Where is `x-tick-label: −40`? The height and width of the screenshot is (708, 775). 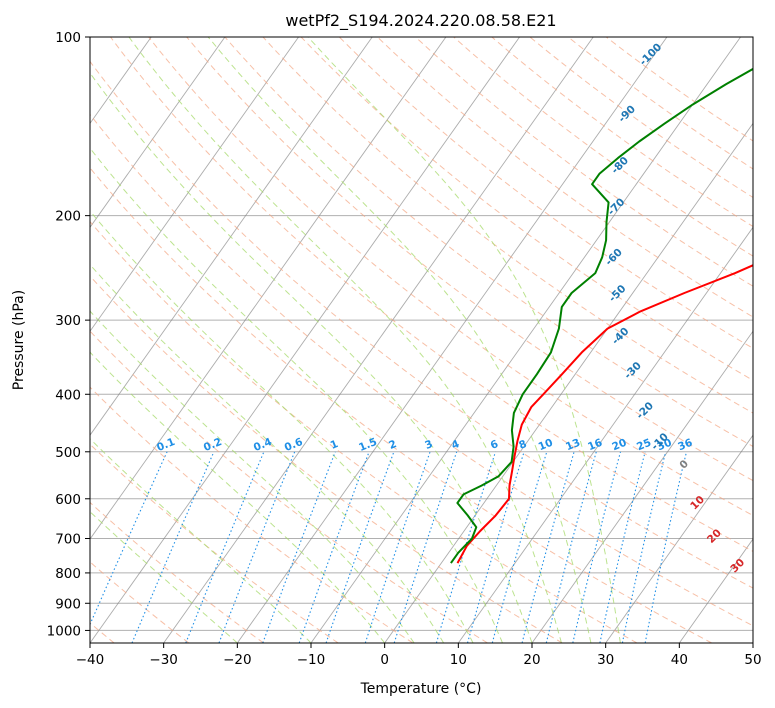 x-tick-label: −40 is located at coordinates (90, 660).